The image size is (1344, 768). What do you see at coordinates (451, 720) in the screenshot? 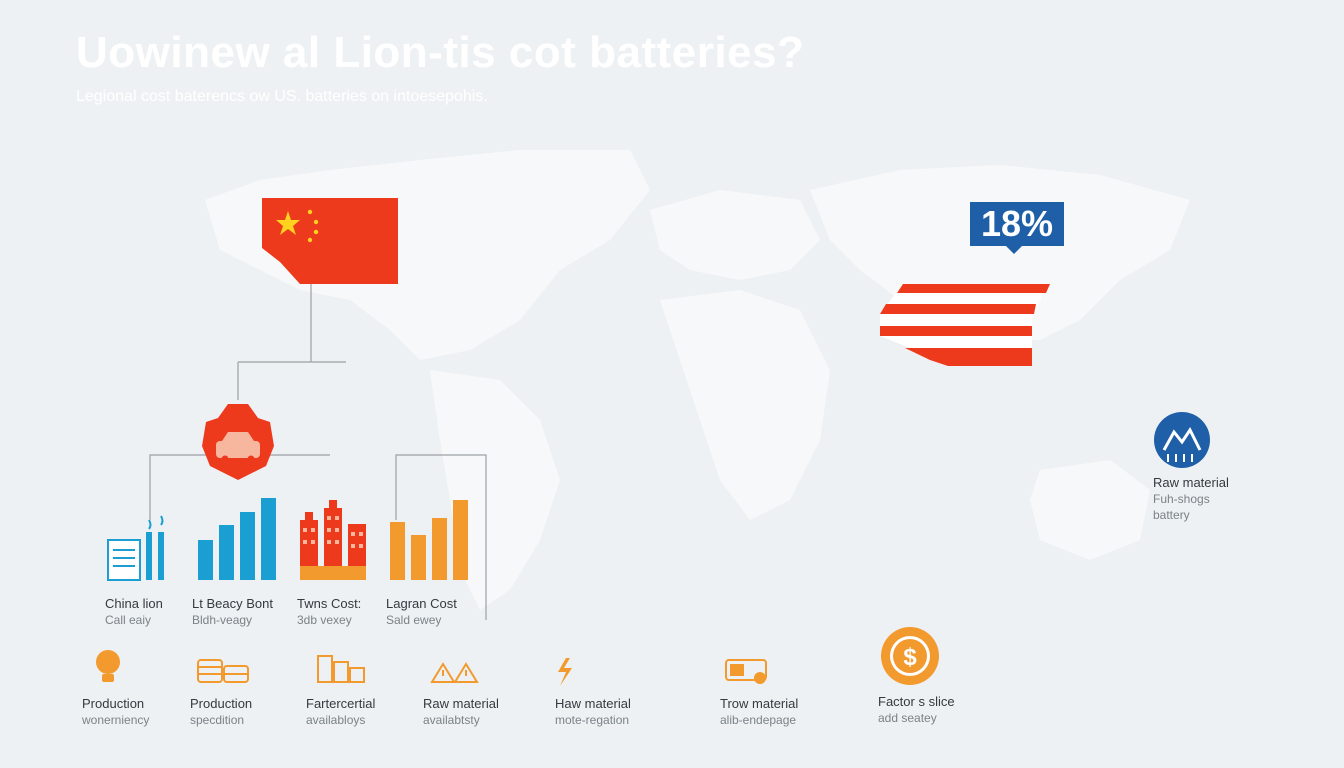
I see `factor-subtitle: availabtsty` at bounding box center [451, 720].